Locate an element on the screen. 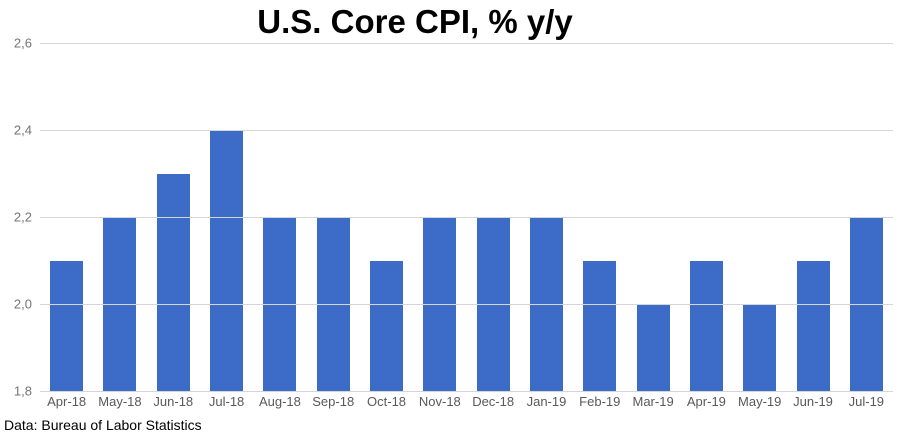 The width and height of the screenshot is (913, 435). x-tick-label-Jan-19: Jan-19 is located at coordinates (546, 401).